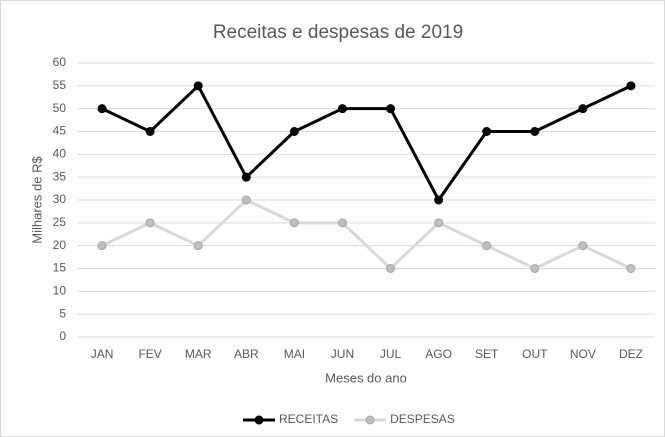 Image resolution: width=665 pixels, height=437 pixels. What do you see at coordinates (391, 354) in the screenshot?
I see `x-tick-label: JUL` at bounding box center [391, 354].